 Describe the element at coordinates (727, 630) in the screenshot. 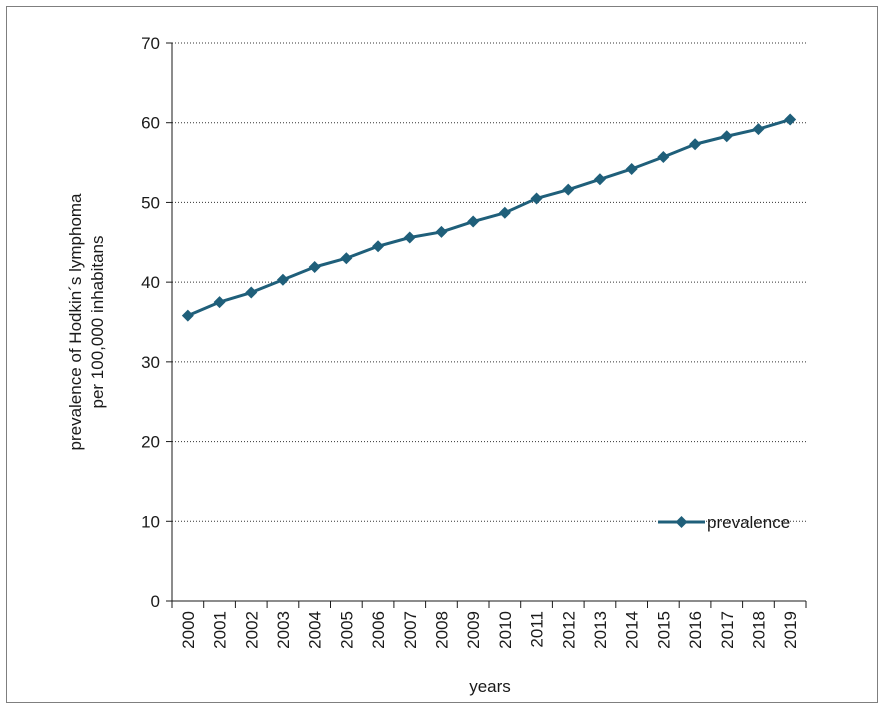

I see `x-tick-label: 2017` at that location.